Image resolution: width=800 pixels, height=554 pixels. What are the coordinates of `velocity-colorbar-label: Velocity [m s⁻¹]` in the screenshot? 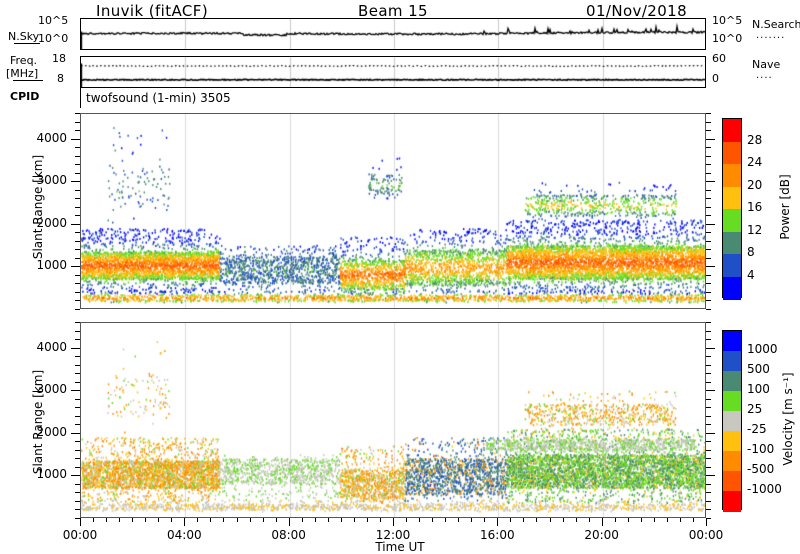 It's located at (788, 419).